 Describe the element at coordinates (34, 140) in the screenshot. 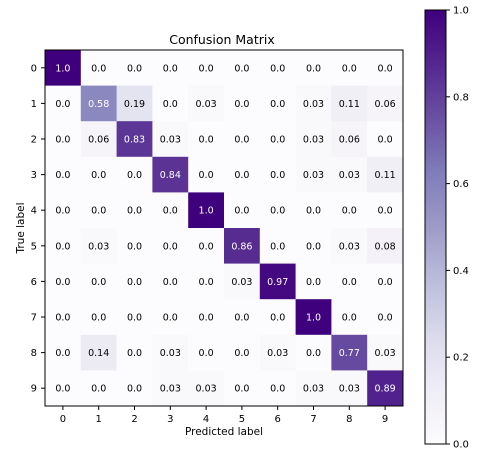

I see `y-tick-label: 2` at that location.